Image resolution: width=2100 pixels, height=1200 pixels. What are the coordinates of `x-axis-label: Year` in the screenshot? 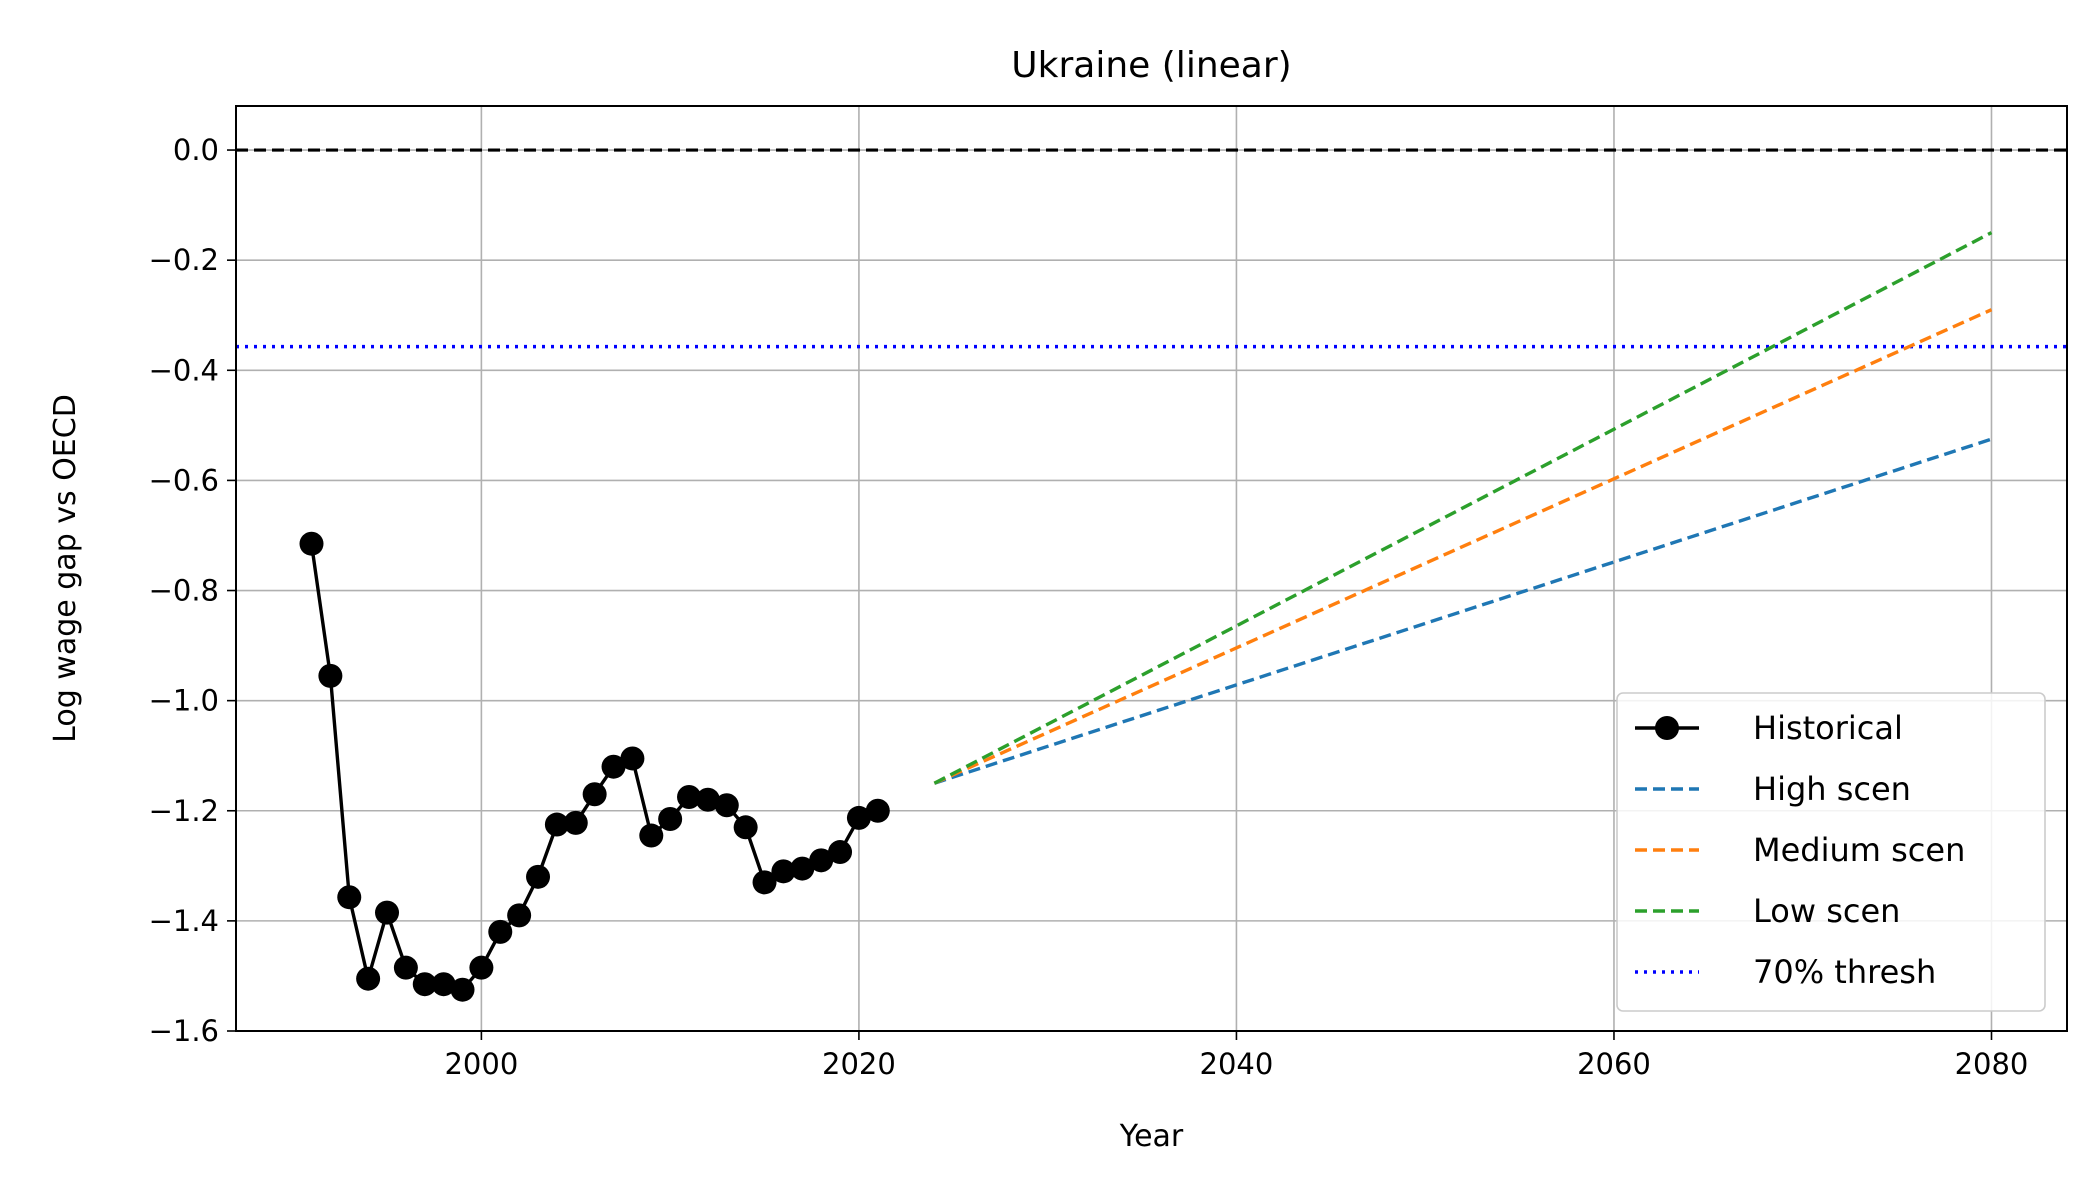 It's located at (1151, 1136).